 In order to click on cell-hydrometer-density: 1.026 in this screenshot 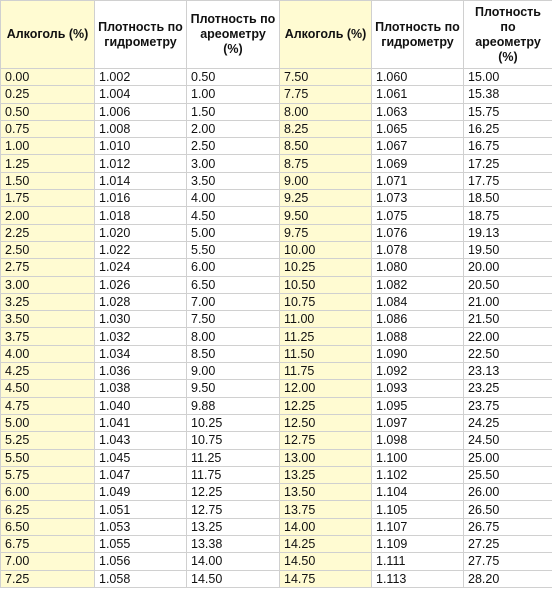, I will do `click(140, 284)`.